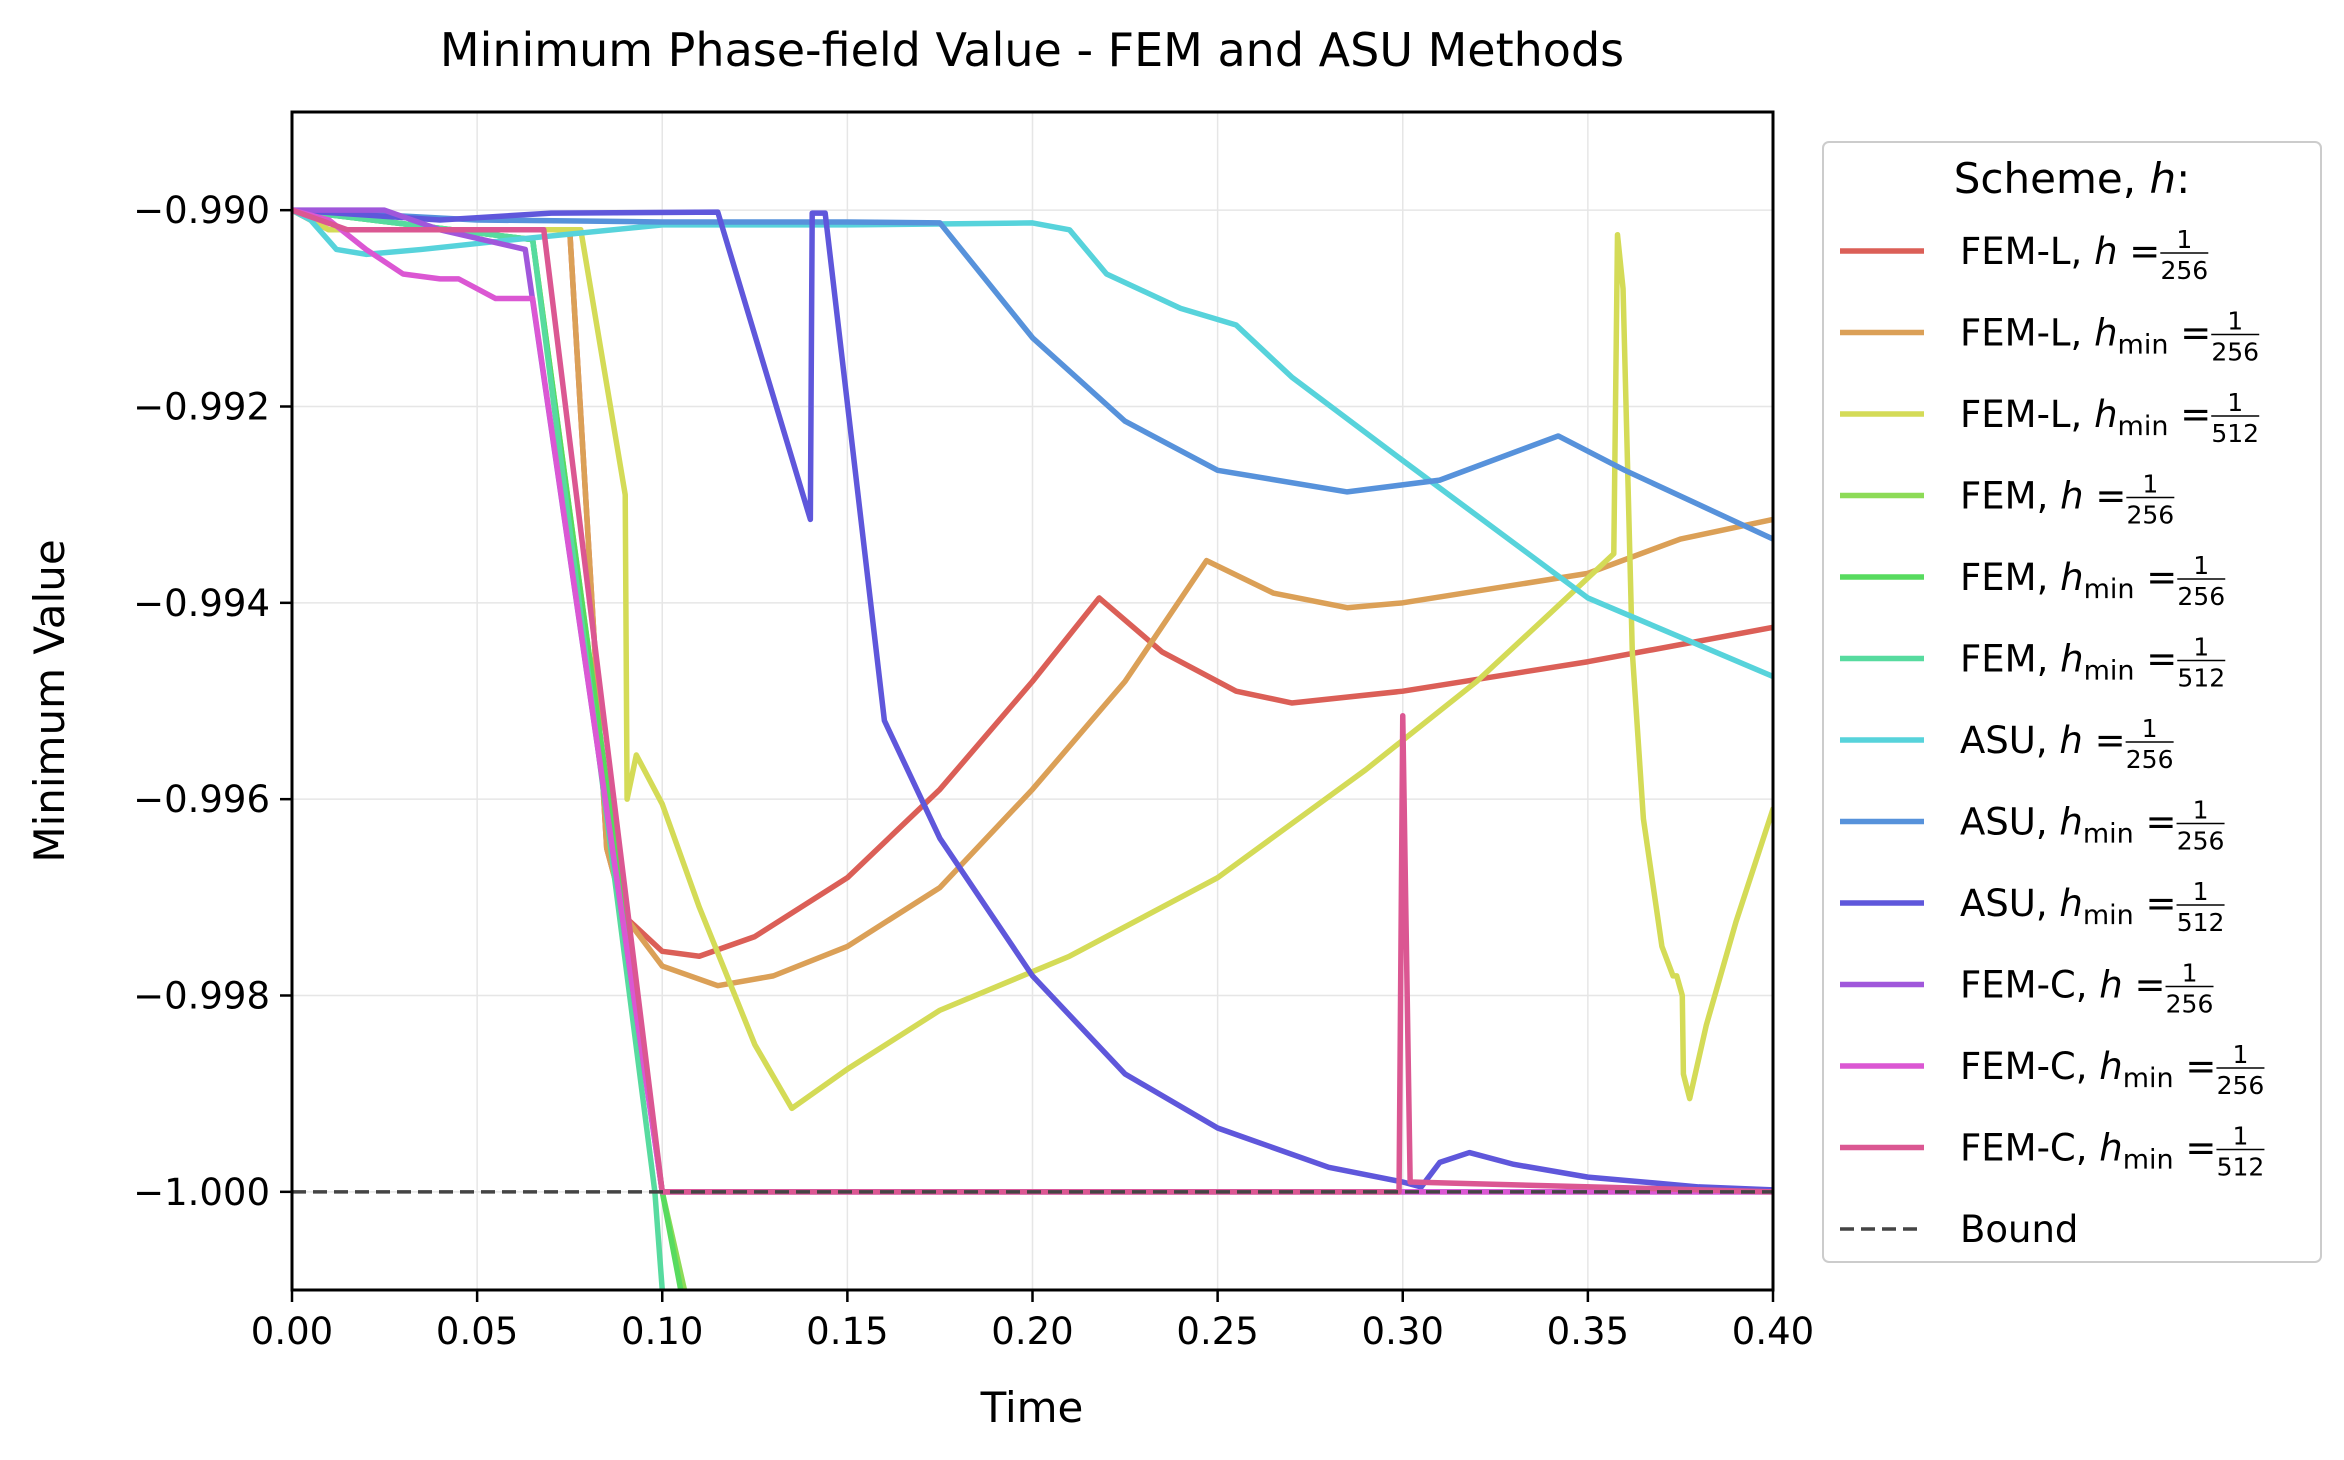 Image resolution: width=2344 pixels, height=1460 pixels. What do you see at coordinates (662, 1331) in the screenshot?
I see `x-tick-label: 0.10` at bounding box center [662, 1331].